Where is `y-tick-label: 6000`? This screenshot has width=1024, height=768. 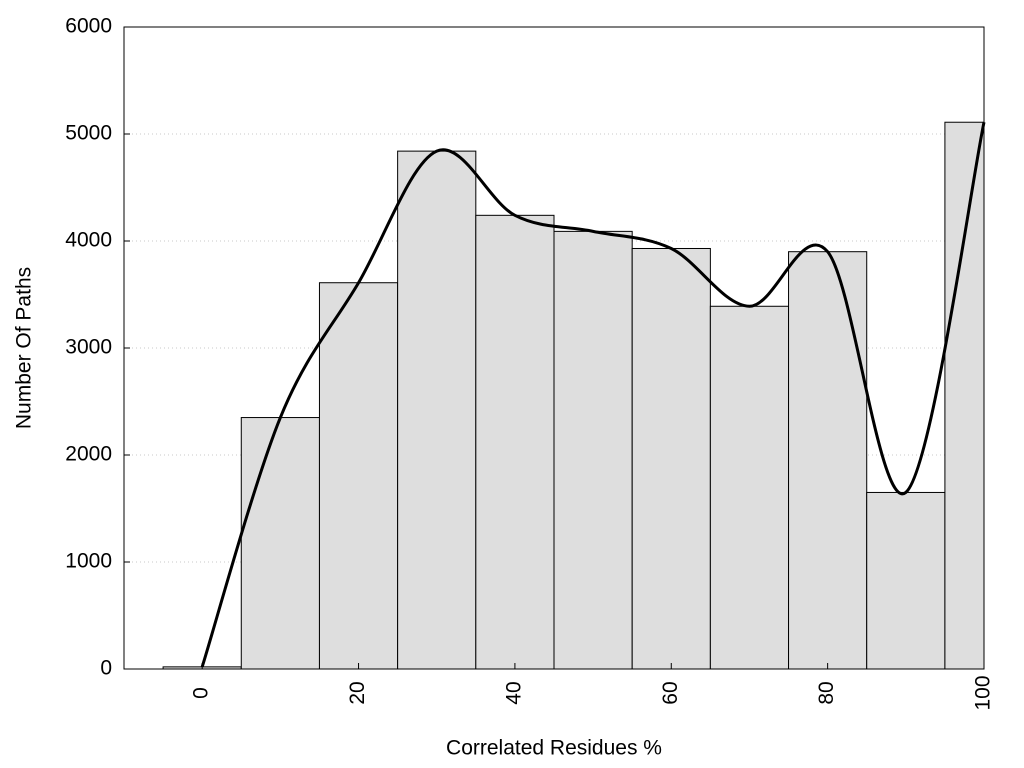 y-tick-label: 6000 is located at coordinates (88, 26).